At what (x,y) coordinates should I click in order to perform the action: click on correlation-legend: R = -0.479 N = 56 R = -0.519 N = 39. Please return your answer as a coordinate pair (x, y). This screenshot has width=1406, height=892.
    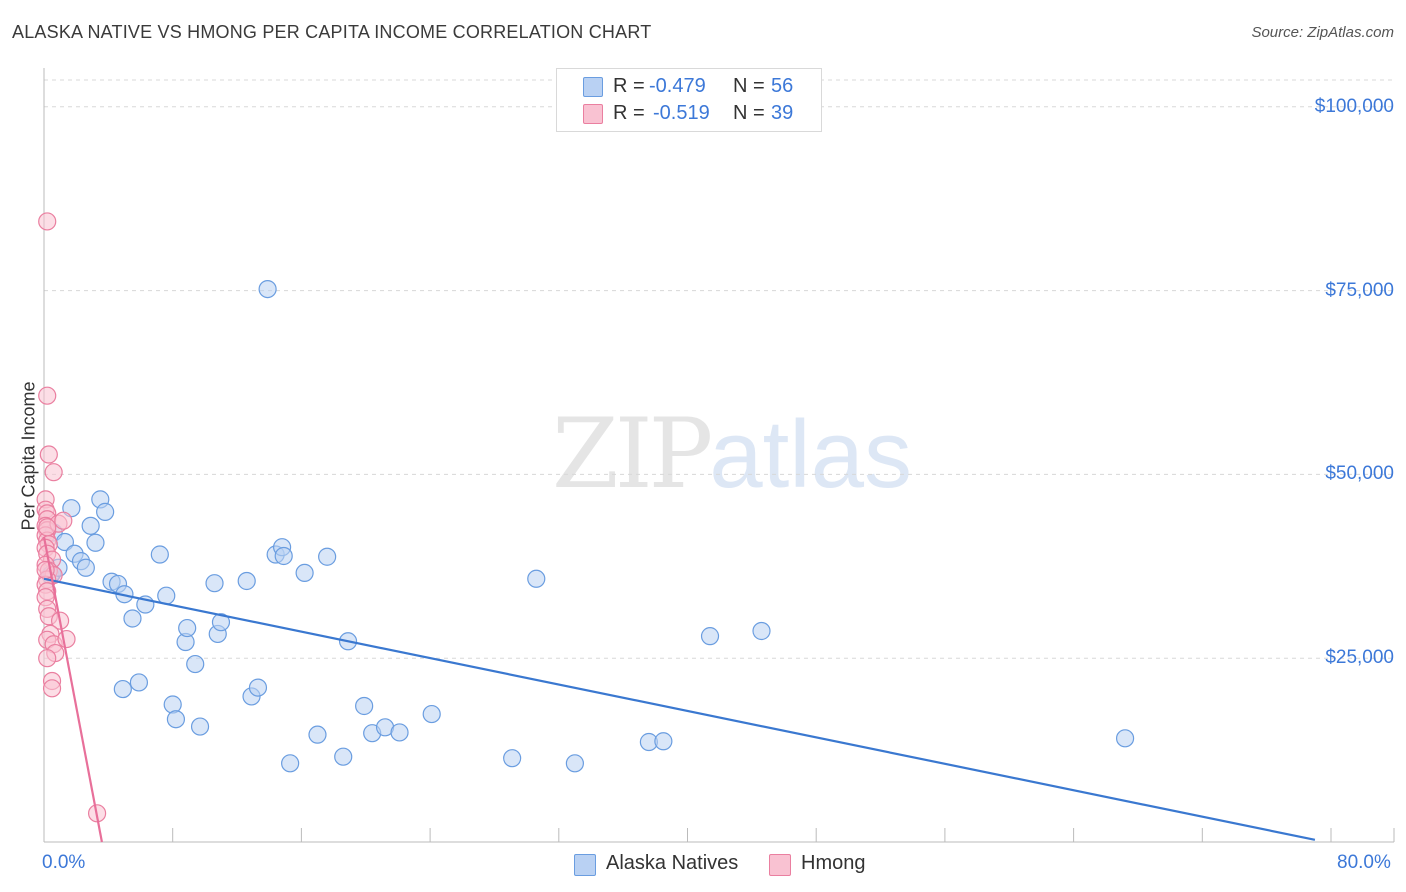
    Looking at the image, I should click on (689, 100).